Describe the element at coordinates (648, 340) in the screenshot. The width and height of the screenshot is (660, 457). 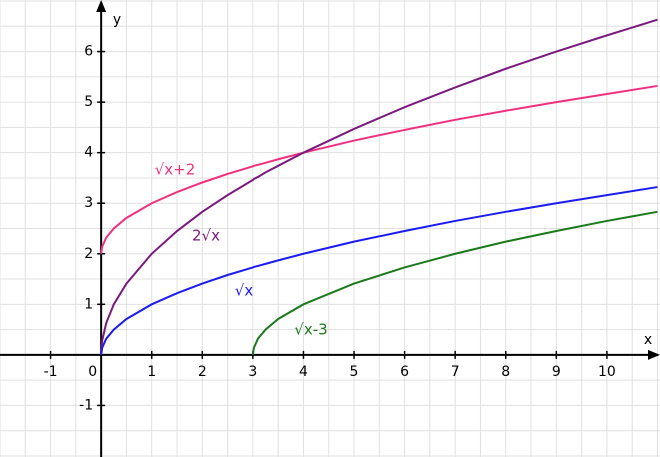
I see `x-axis-label: x` at that location.